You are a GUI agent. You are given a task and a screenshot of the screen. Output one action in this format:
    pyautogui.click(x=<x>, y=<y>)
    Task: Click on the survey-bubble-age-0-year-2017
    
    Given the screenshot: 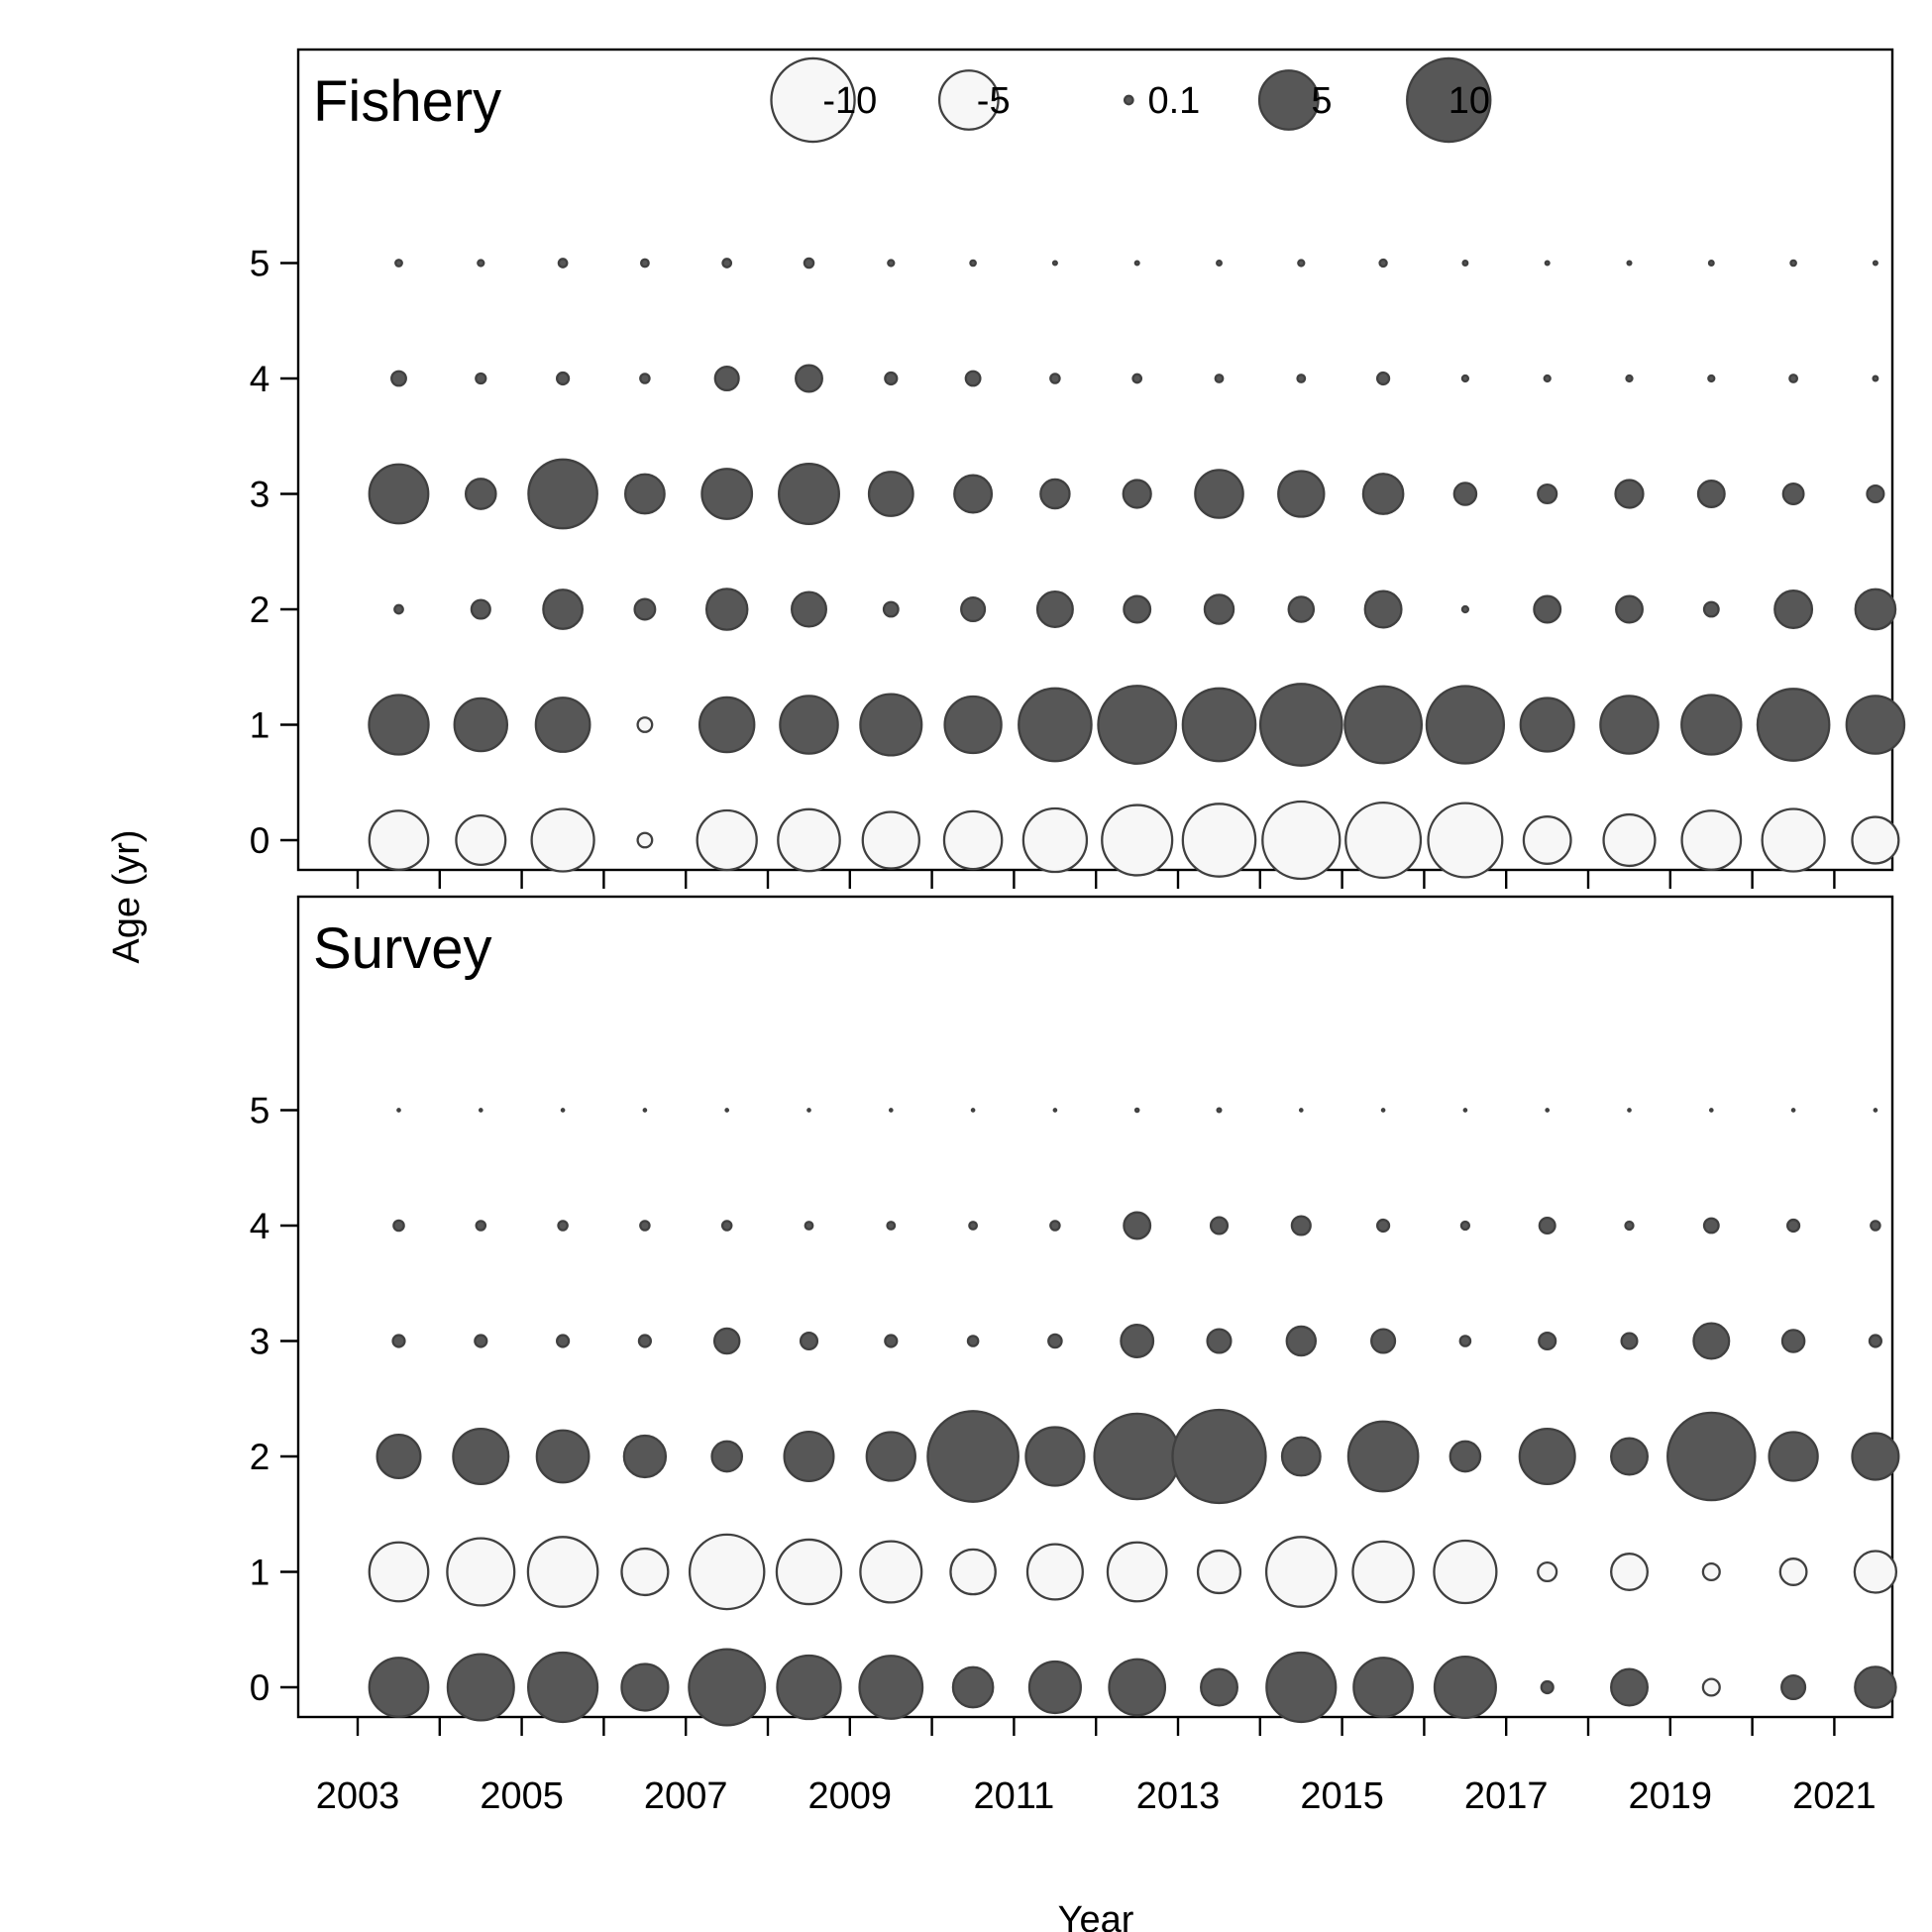 What is the action you would take?
    pyautogui.click(x=1547, y=1687)
    